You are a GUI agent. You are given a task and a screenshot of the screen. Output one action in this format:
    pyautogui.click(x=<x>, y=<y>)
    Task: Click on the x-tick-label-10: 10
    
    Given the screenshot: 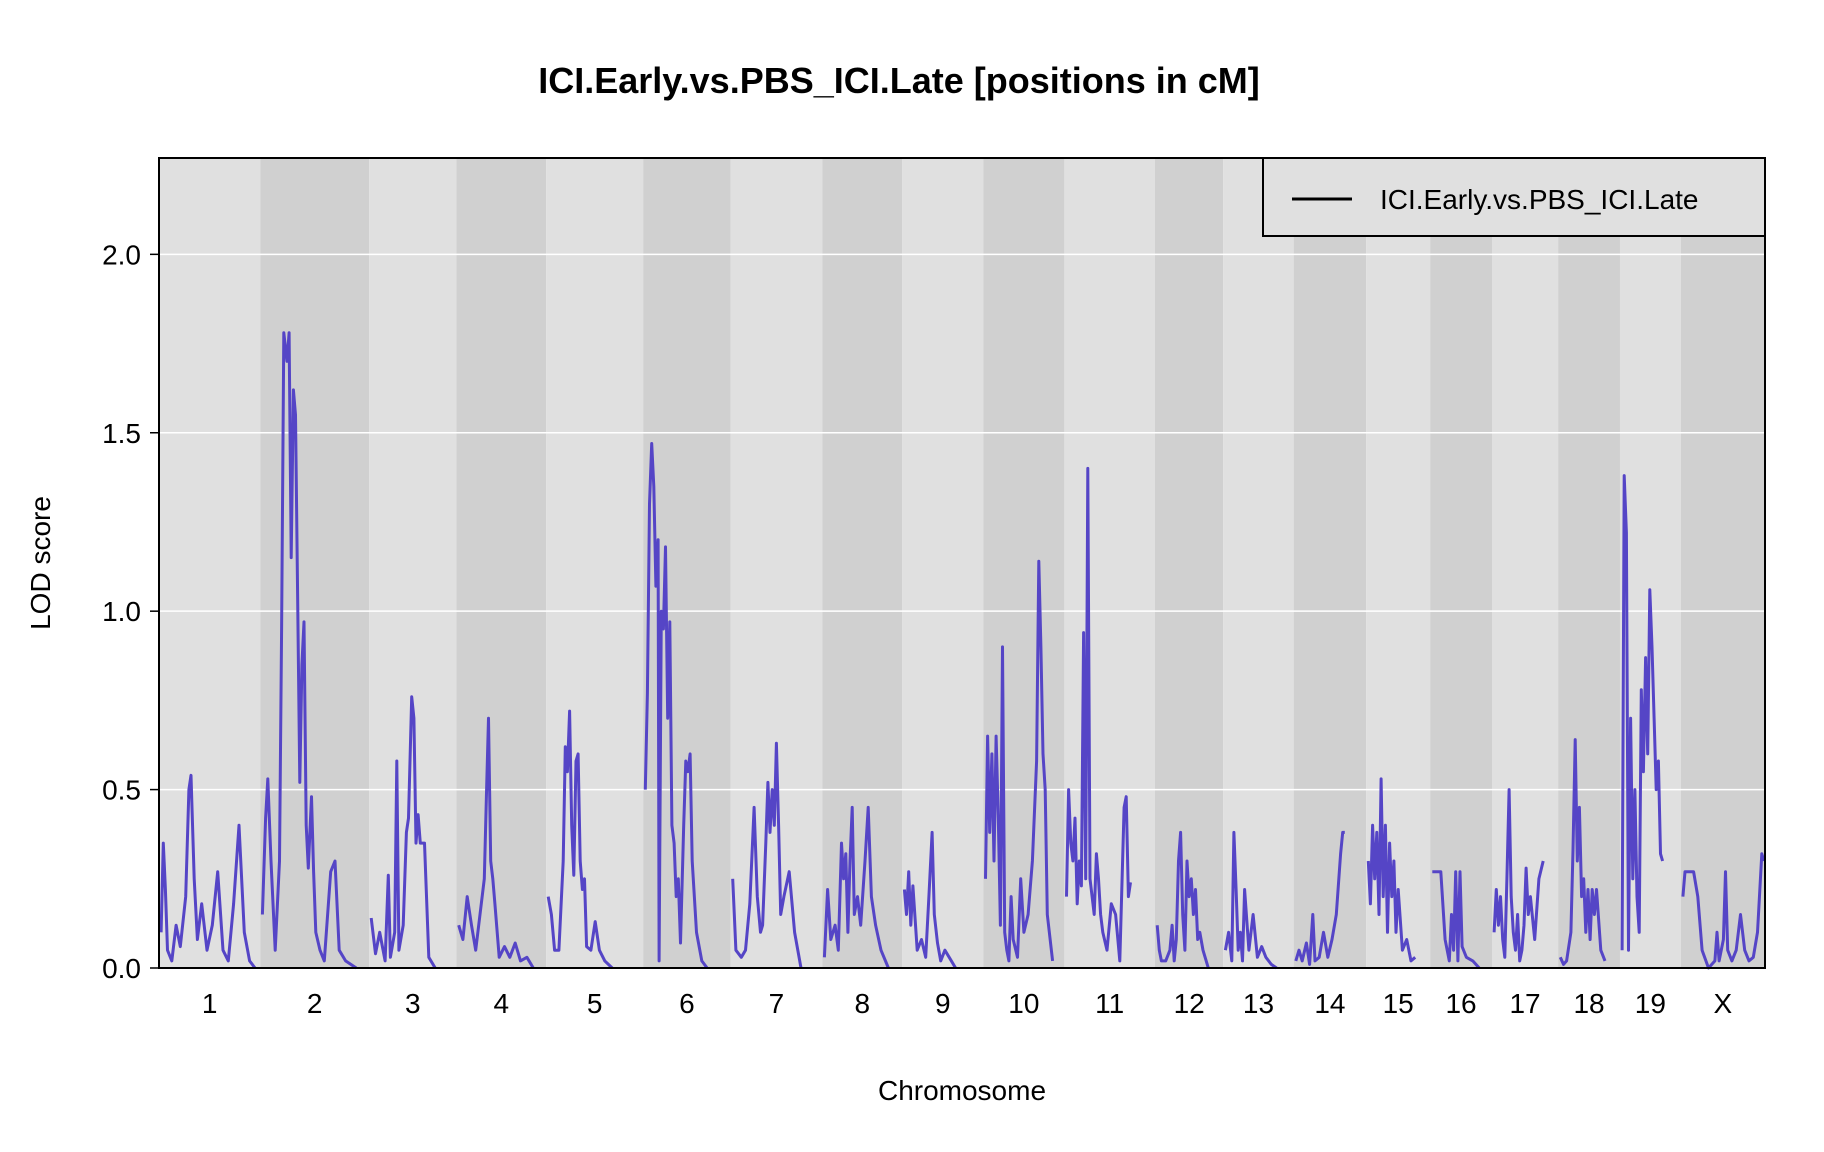 What is the action you would take?
    pyautogui.click(x=1023, y=1003)
    